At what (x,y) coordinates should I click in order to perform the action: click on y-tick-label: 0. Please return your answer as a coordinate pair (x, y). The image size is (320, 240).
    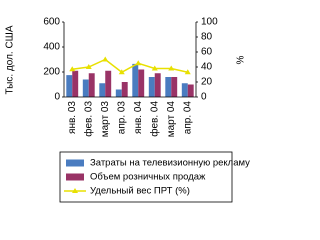
    Looking at the image, I should click on (57, 97).